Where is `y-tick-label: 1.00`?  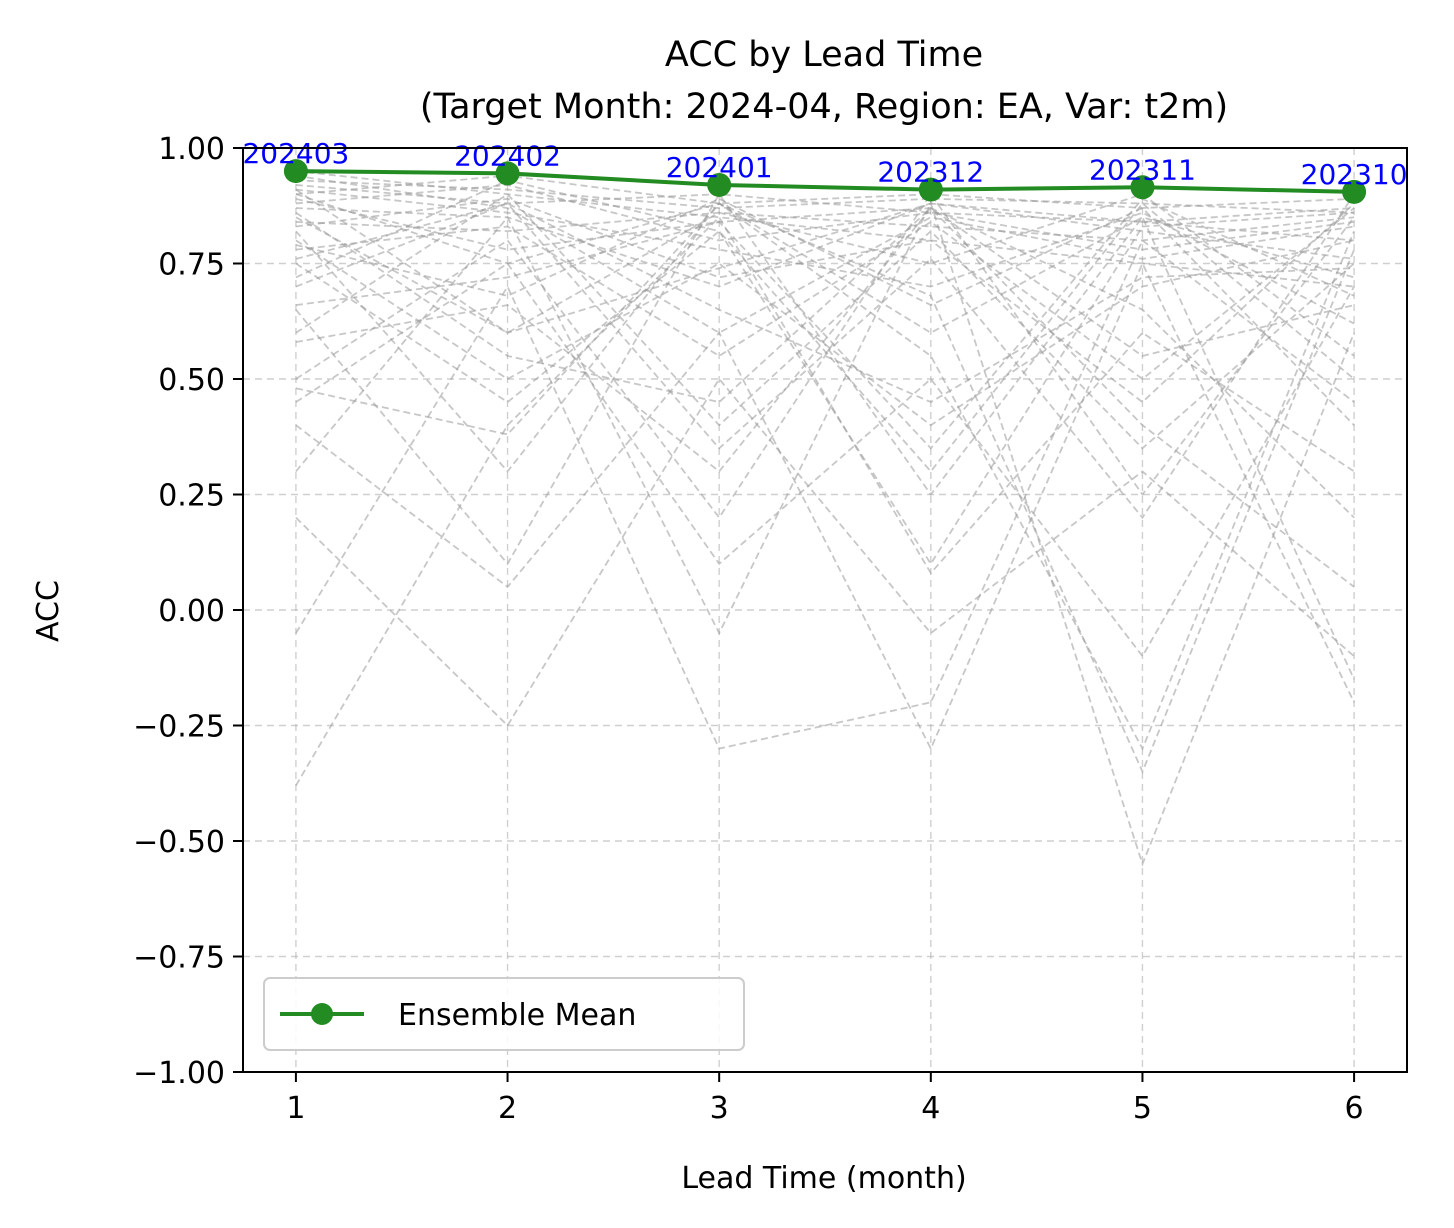
y-tick-label: 1.00 is located at coordinates (191, 149).